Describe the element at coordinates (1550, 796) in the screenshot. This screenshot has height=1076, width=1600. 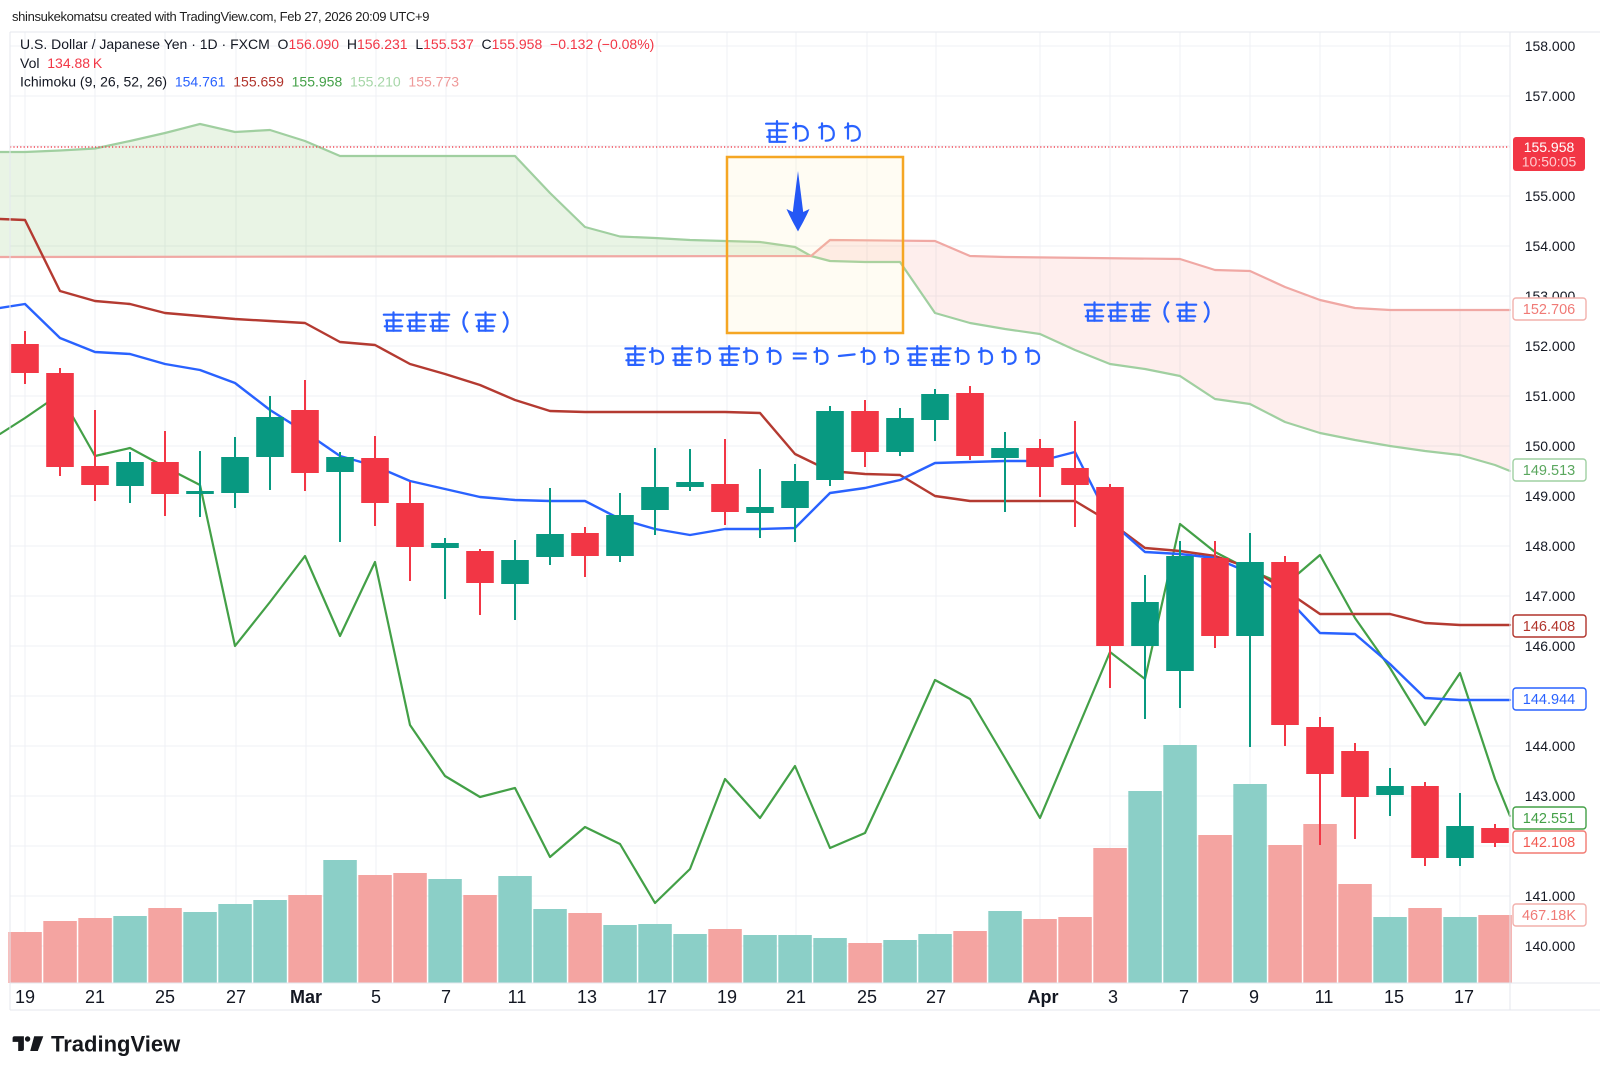
I see `svg-text: 143.000` at that location.